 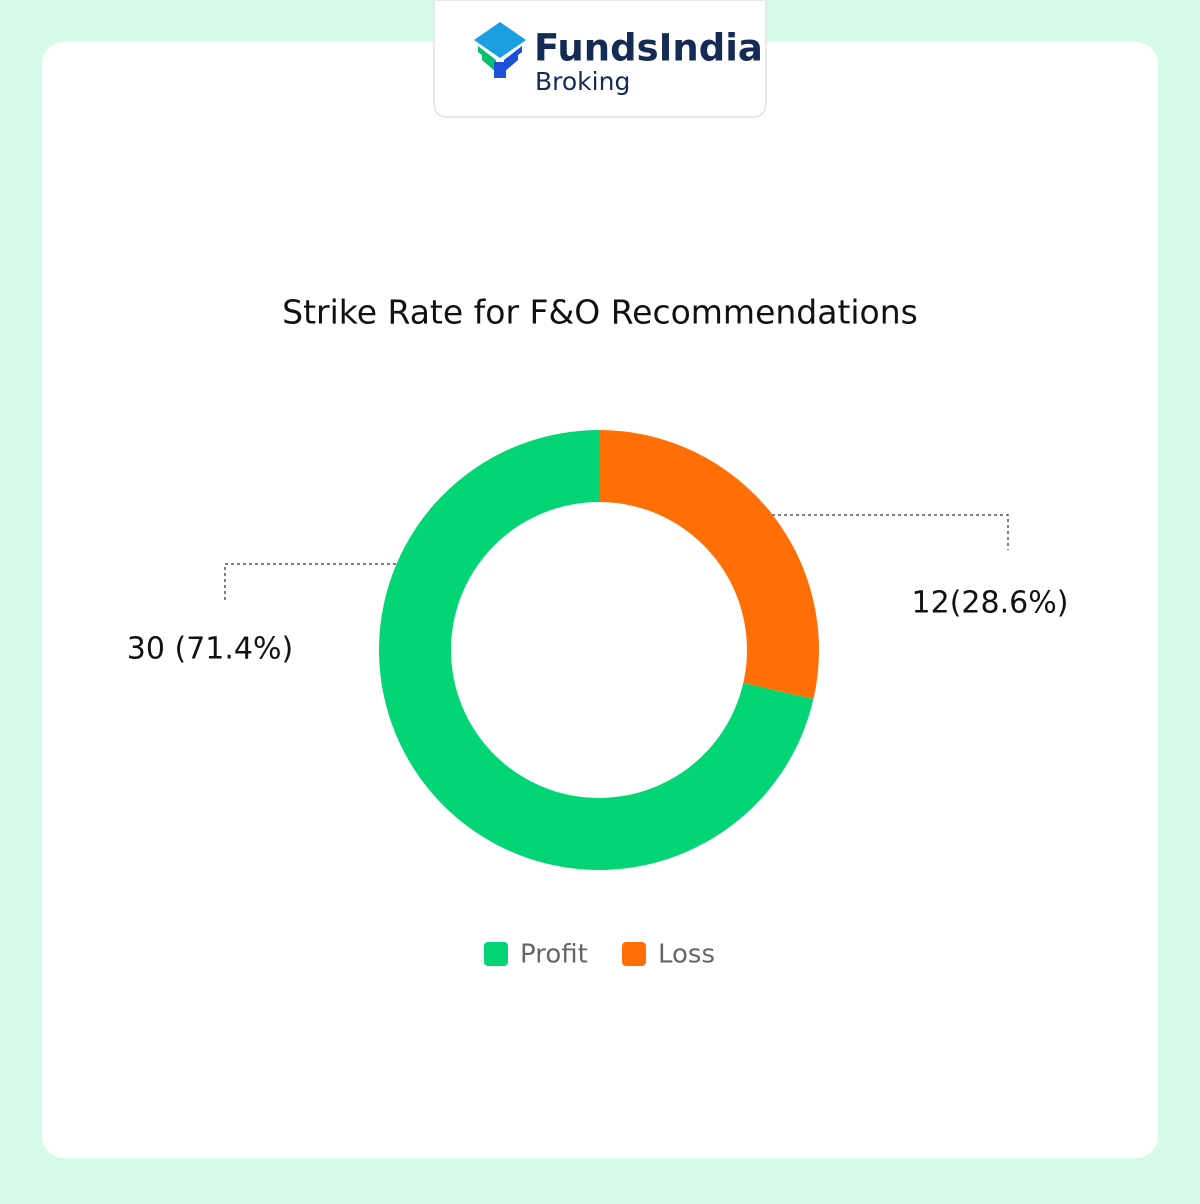 I want to click on leader-lines, so click(x=616, y=557).